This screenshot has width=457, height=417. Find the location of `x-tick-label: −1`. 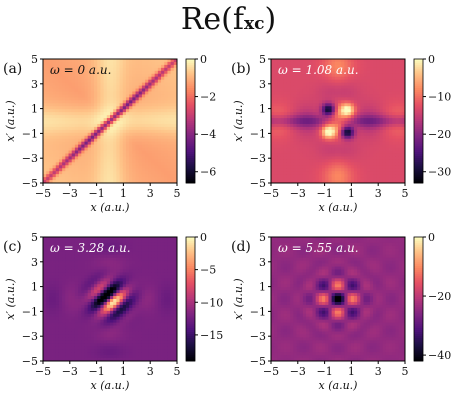

x-tick-label: −1 is located at coordinates (324, 193).